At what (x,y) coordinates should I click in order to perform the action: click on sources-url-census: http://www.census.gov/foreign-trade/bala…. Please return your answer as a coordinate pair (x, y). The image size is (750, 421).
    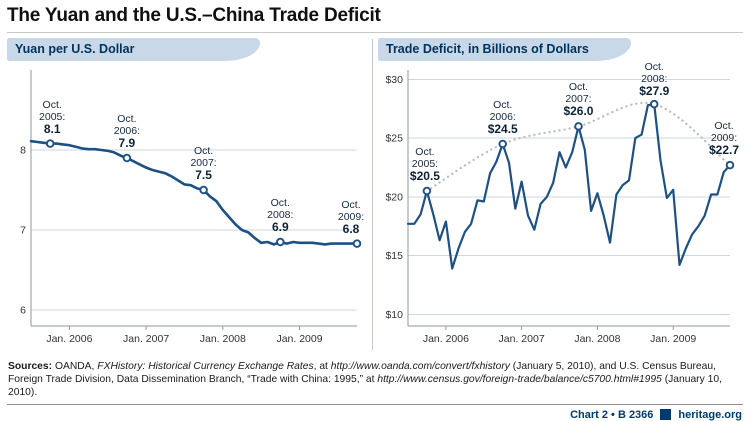
    Looking at the image, I should click on (519, 380).